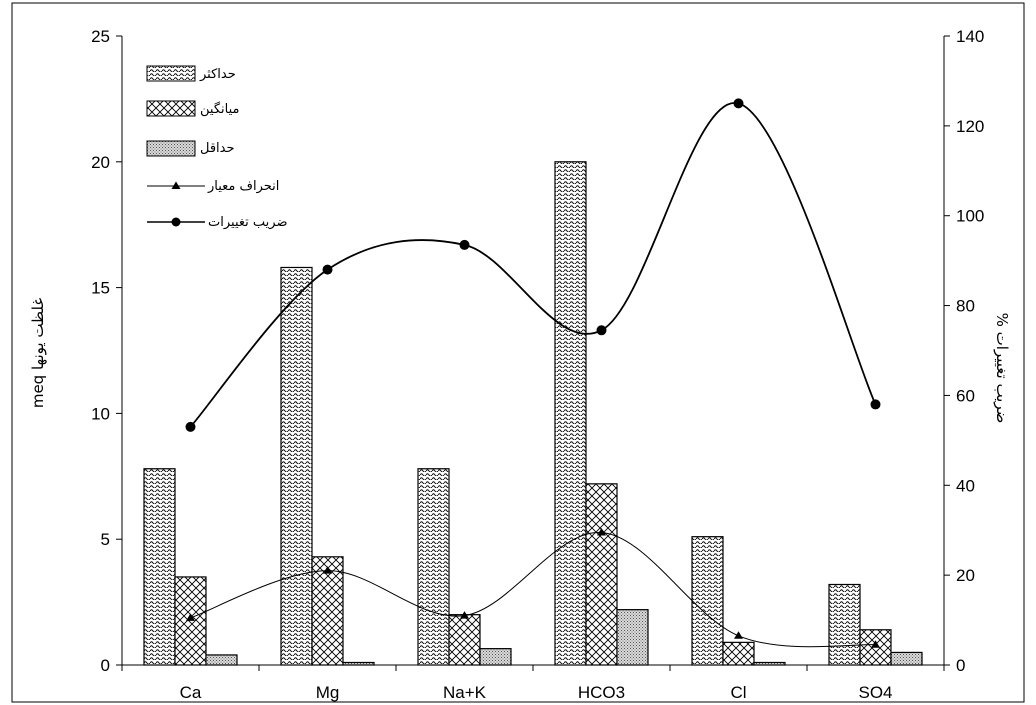 The width and height of the screenshot is (1036, 705). I want to click on legend-item-cv: ضریب تغییرات, so click(217, 222).